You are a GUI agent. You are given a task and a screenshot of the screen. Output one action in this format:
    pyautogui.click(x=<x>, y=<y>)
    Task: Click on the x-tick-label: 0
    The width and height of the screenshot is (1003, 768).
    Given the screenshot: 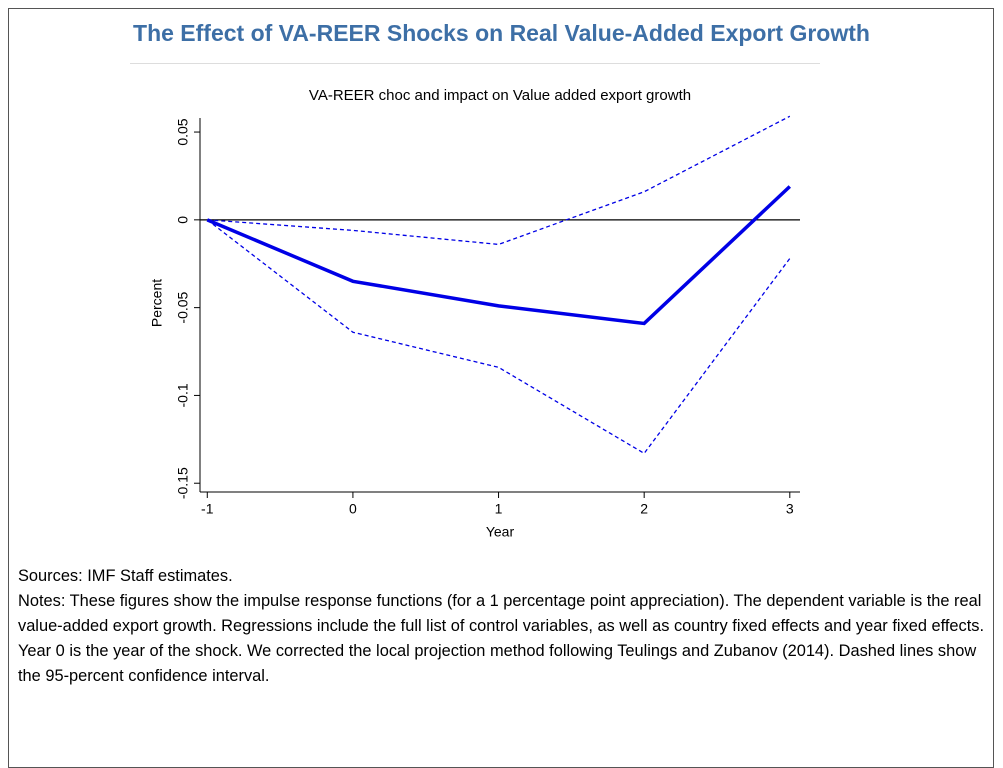 What is the action you would take?
    pyautogui.click(x=353, y=509)
    